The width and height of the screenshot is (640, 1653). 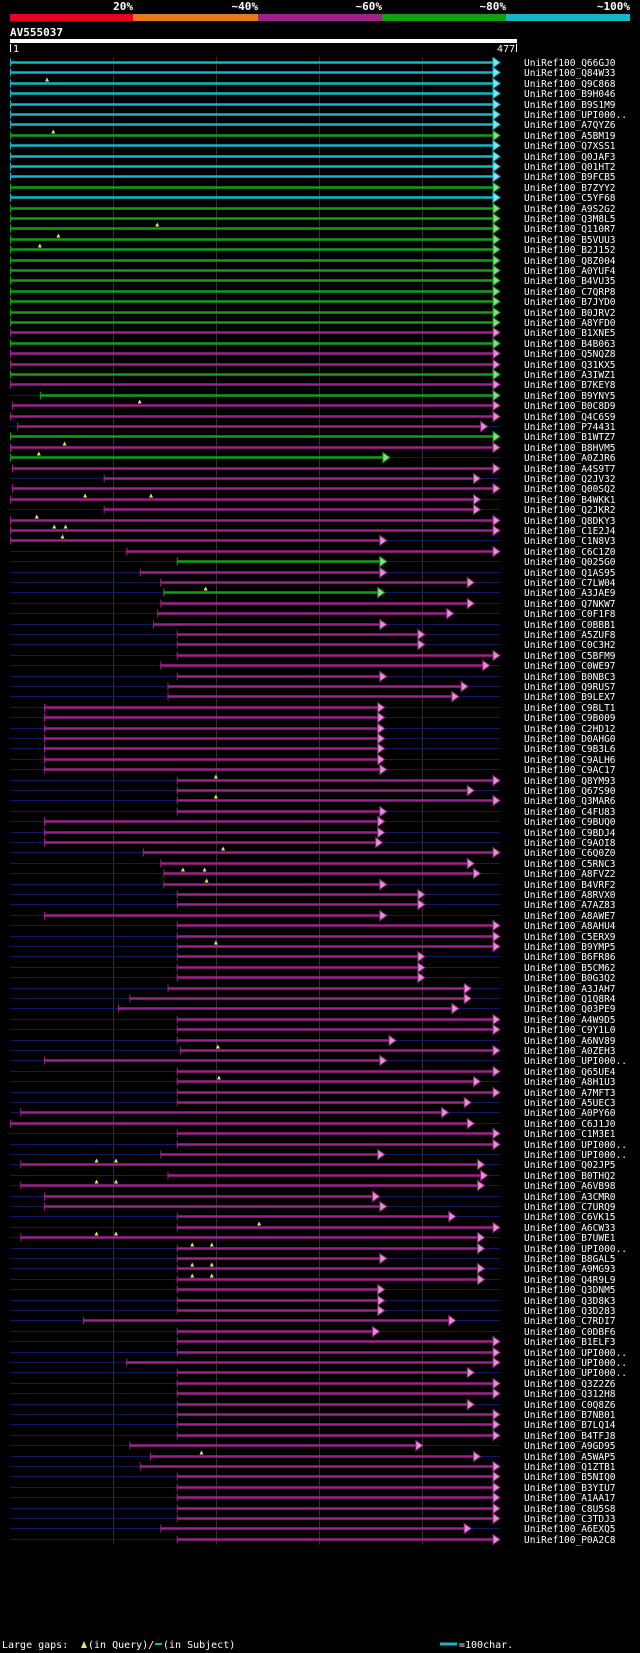 What do you see at coordinates (570, 801) in the screenshot?
I see `hit-label: UniRef100_Q3MAR6` at bounding box center [570, 801].